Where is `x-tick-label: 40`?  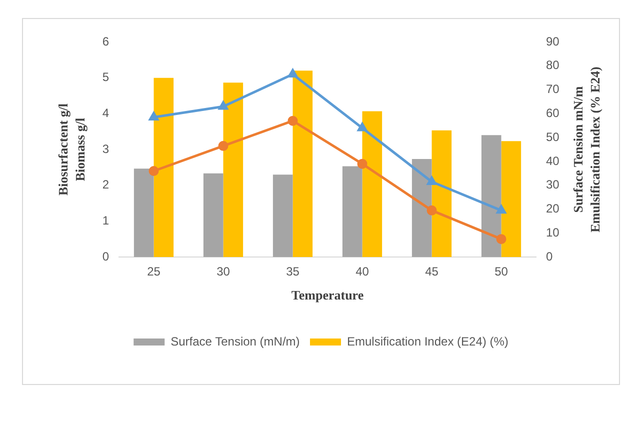
x-tick-label: 40 is located at coordinates (363, 271).